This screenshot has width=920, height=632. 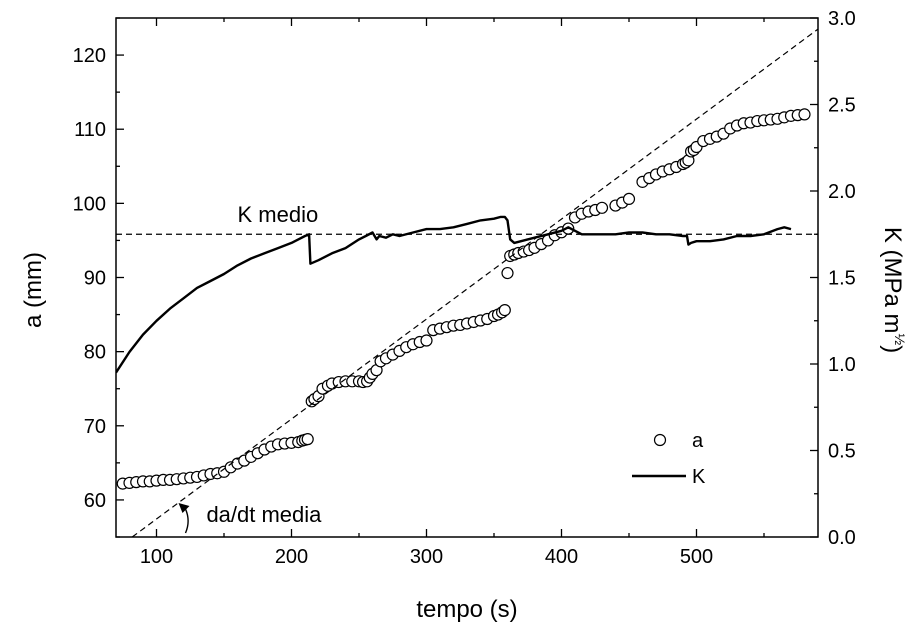 I want to click on y-right-tick-label: 2.5, so click(x=842, y=106).